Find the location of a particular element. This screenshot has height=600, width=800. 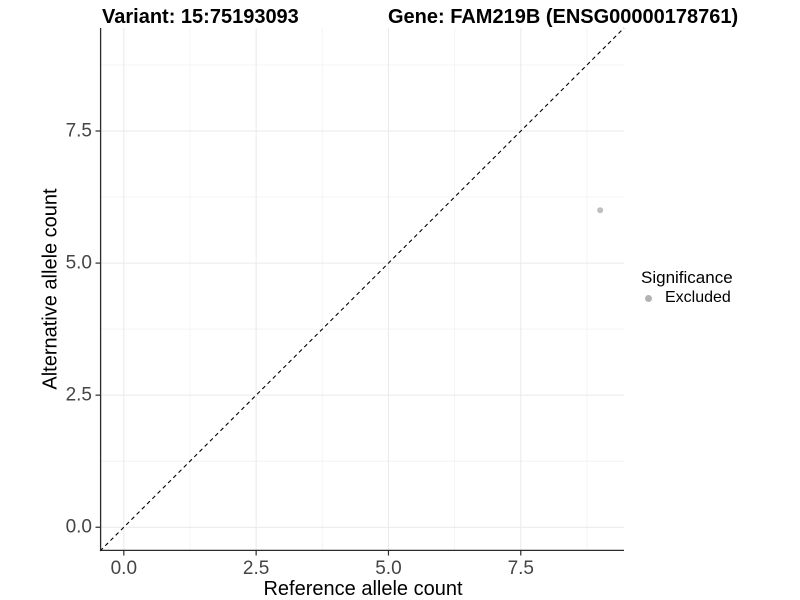

legend-item-excluded: Excluded is located at coordinates (687, 298).